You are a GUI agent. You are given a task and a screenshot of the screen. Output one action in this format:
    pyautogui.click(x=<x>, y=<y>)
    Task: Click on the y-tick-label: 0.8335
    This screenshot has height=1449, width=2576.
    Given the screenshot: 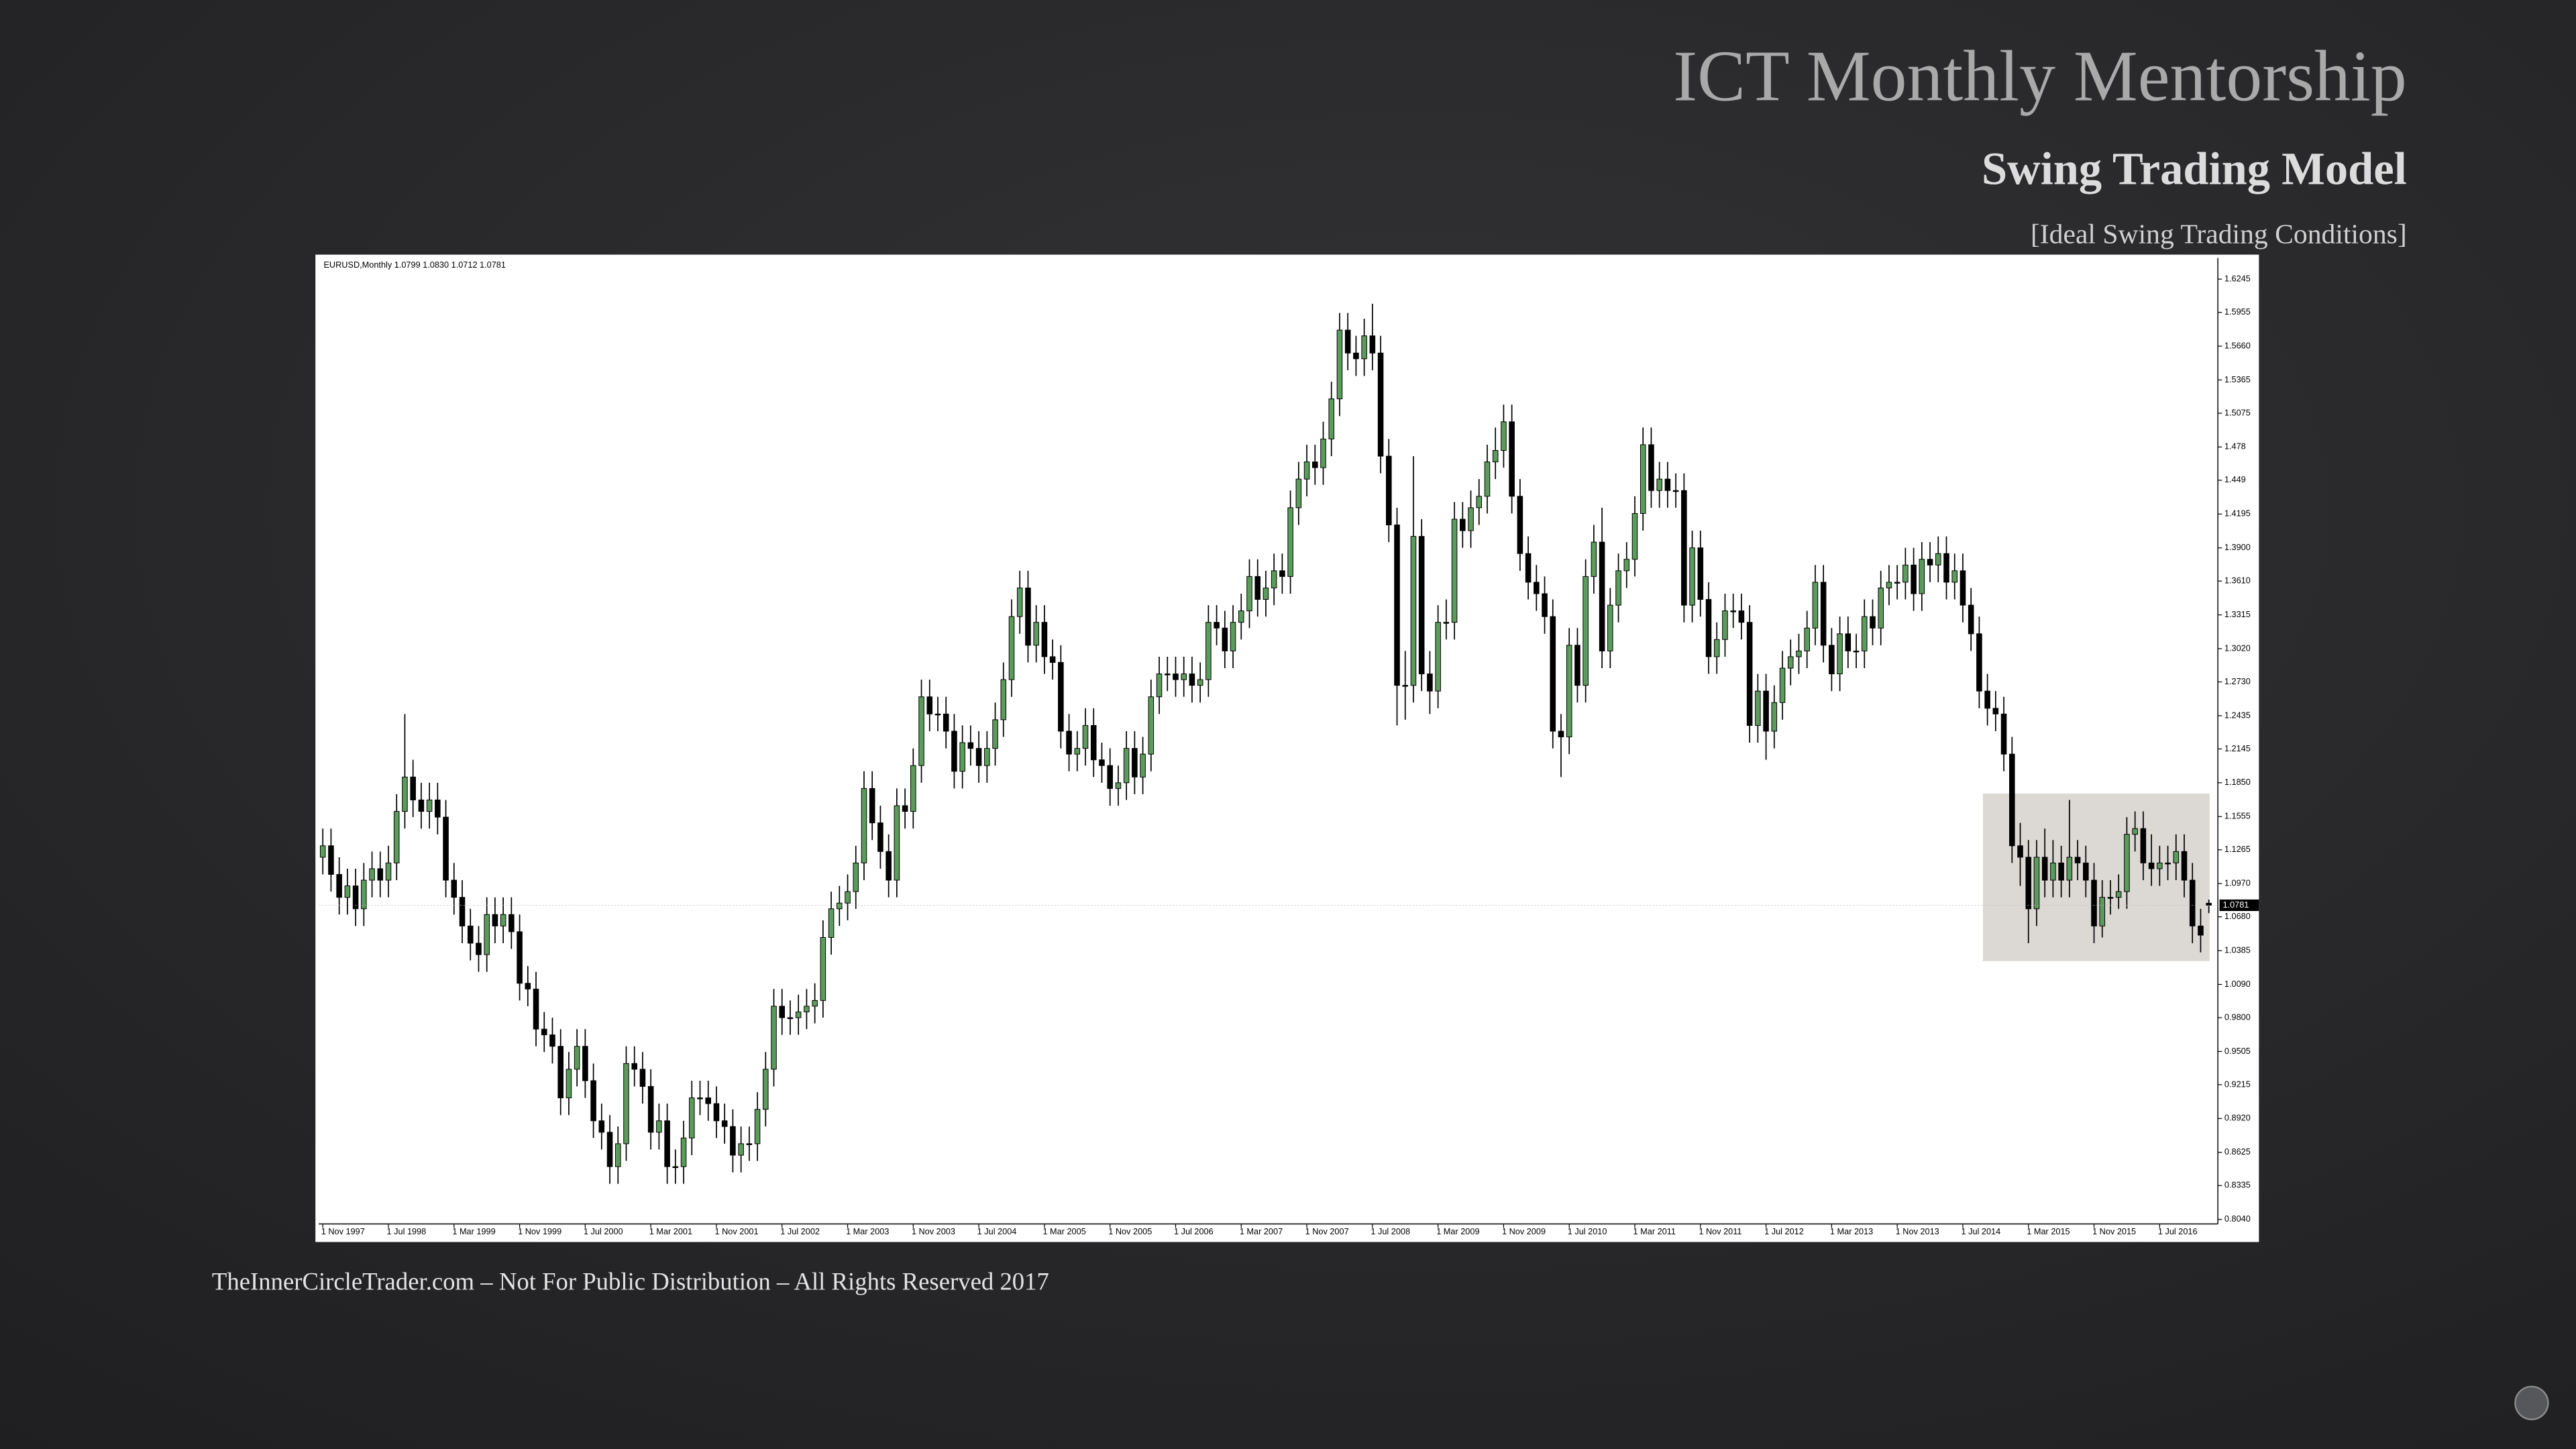 What is the action you would take?
    pyautogui.click(x=2237, y=1185)
    